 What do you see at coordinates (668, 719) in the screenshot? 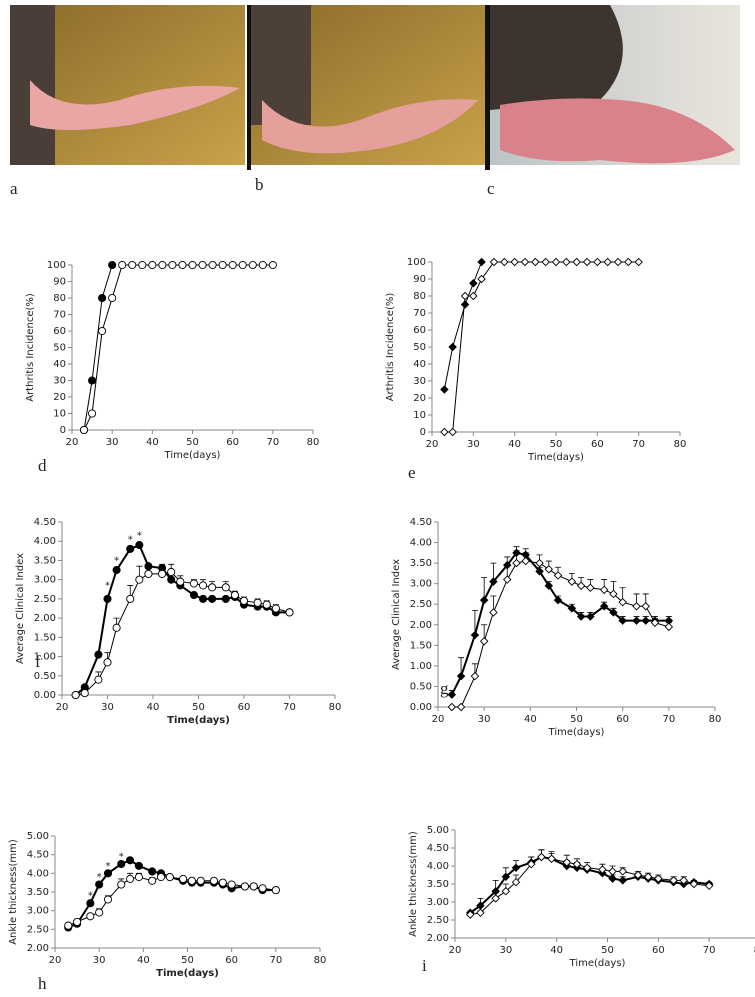
I see `x-tick-label: 70` at bounding box center [668, 719].